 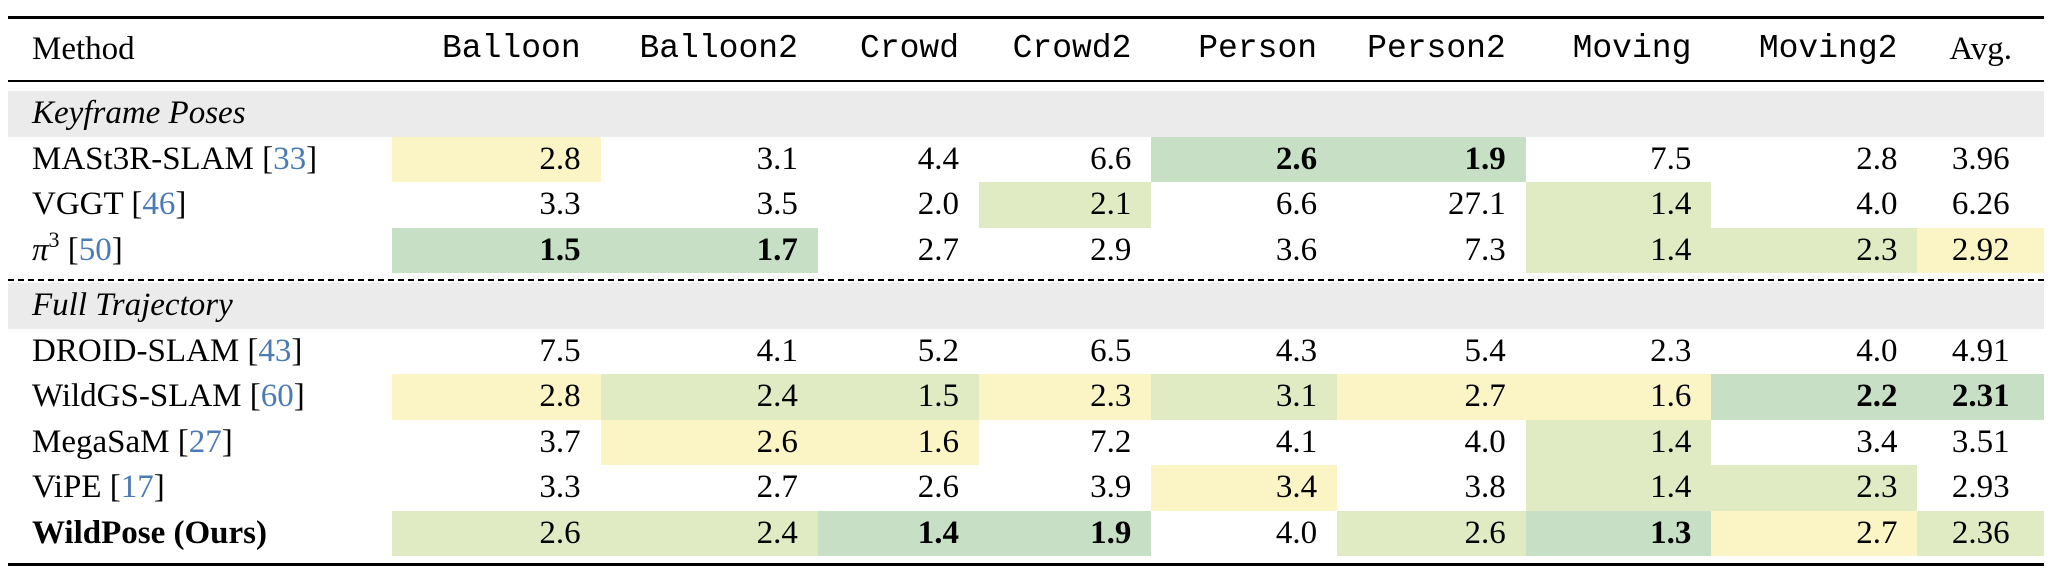 What do you see at coordinates (1026, 17) in the screenshot?
I see `top-rule` at bounding box center [1026, 17].